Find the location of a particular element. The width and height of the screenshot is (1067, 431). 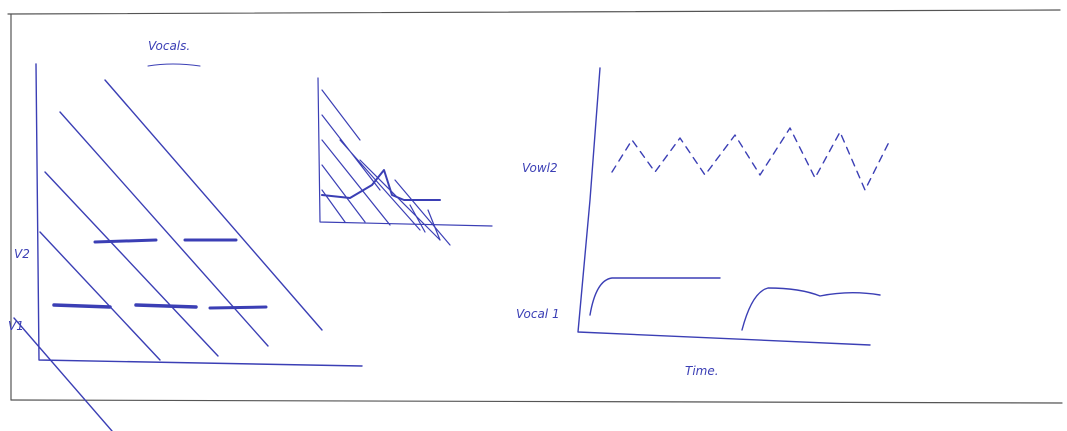

lower-label: Vocal 1 is located at coordinates (538, 314).